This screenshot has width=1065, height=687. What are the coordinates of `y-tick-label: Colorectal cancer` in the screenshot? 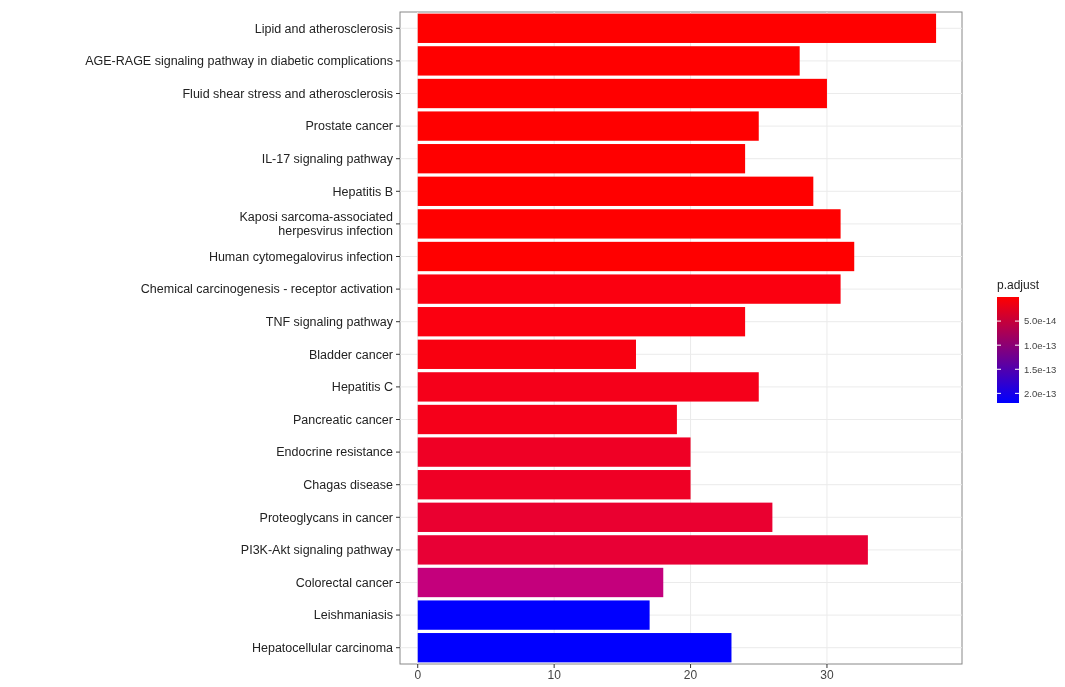 It's located at (344, 582).